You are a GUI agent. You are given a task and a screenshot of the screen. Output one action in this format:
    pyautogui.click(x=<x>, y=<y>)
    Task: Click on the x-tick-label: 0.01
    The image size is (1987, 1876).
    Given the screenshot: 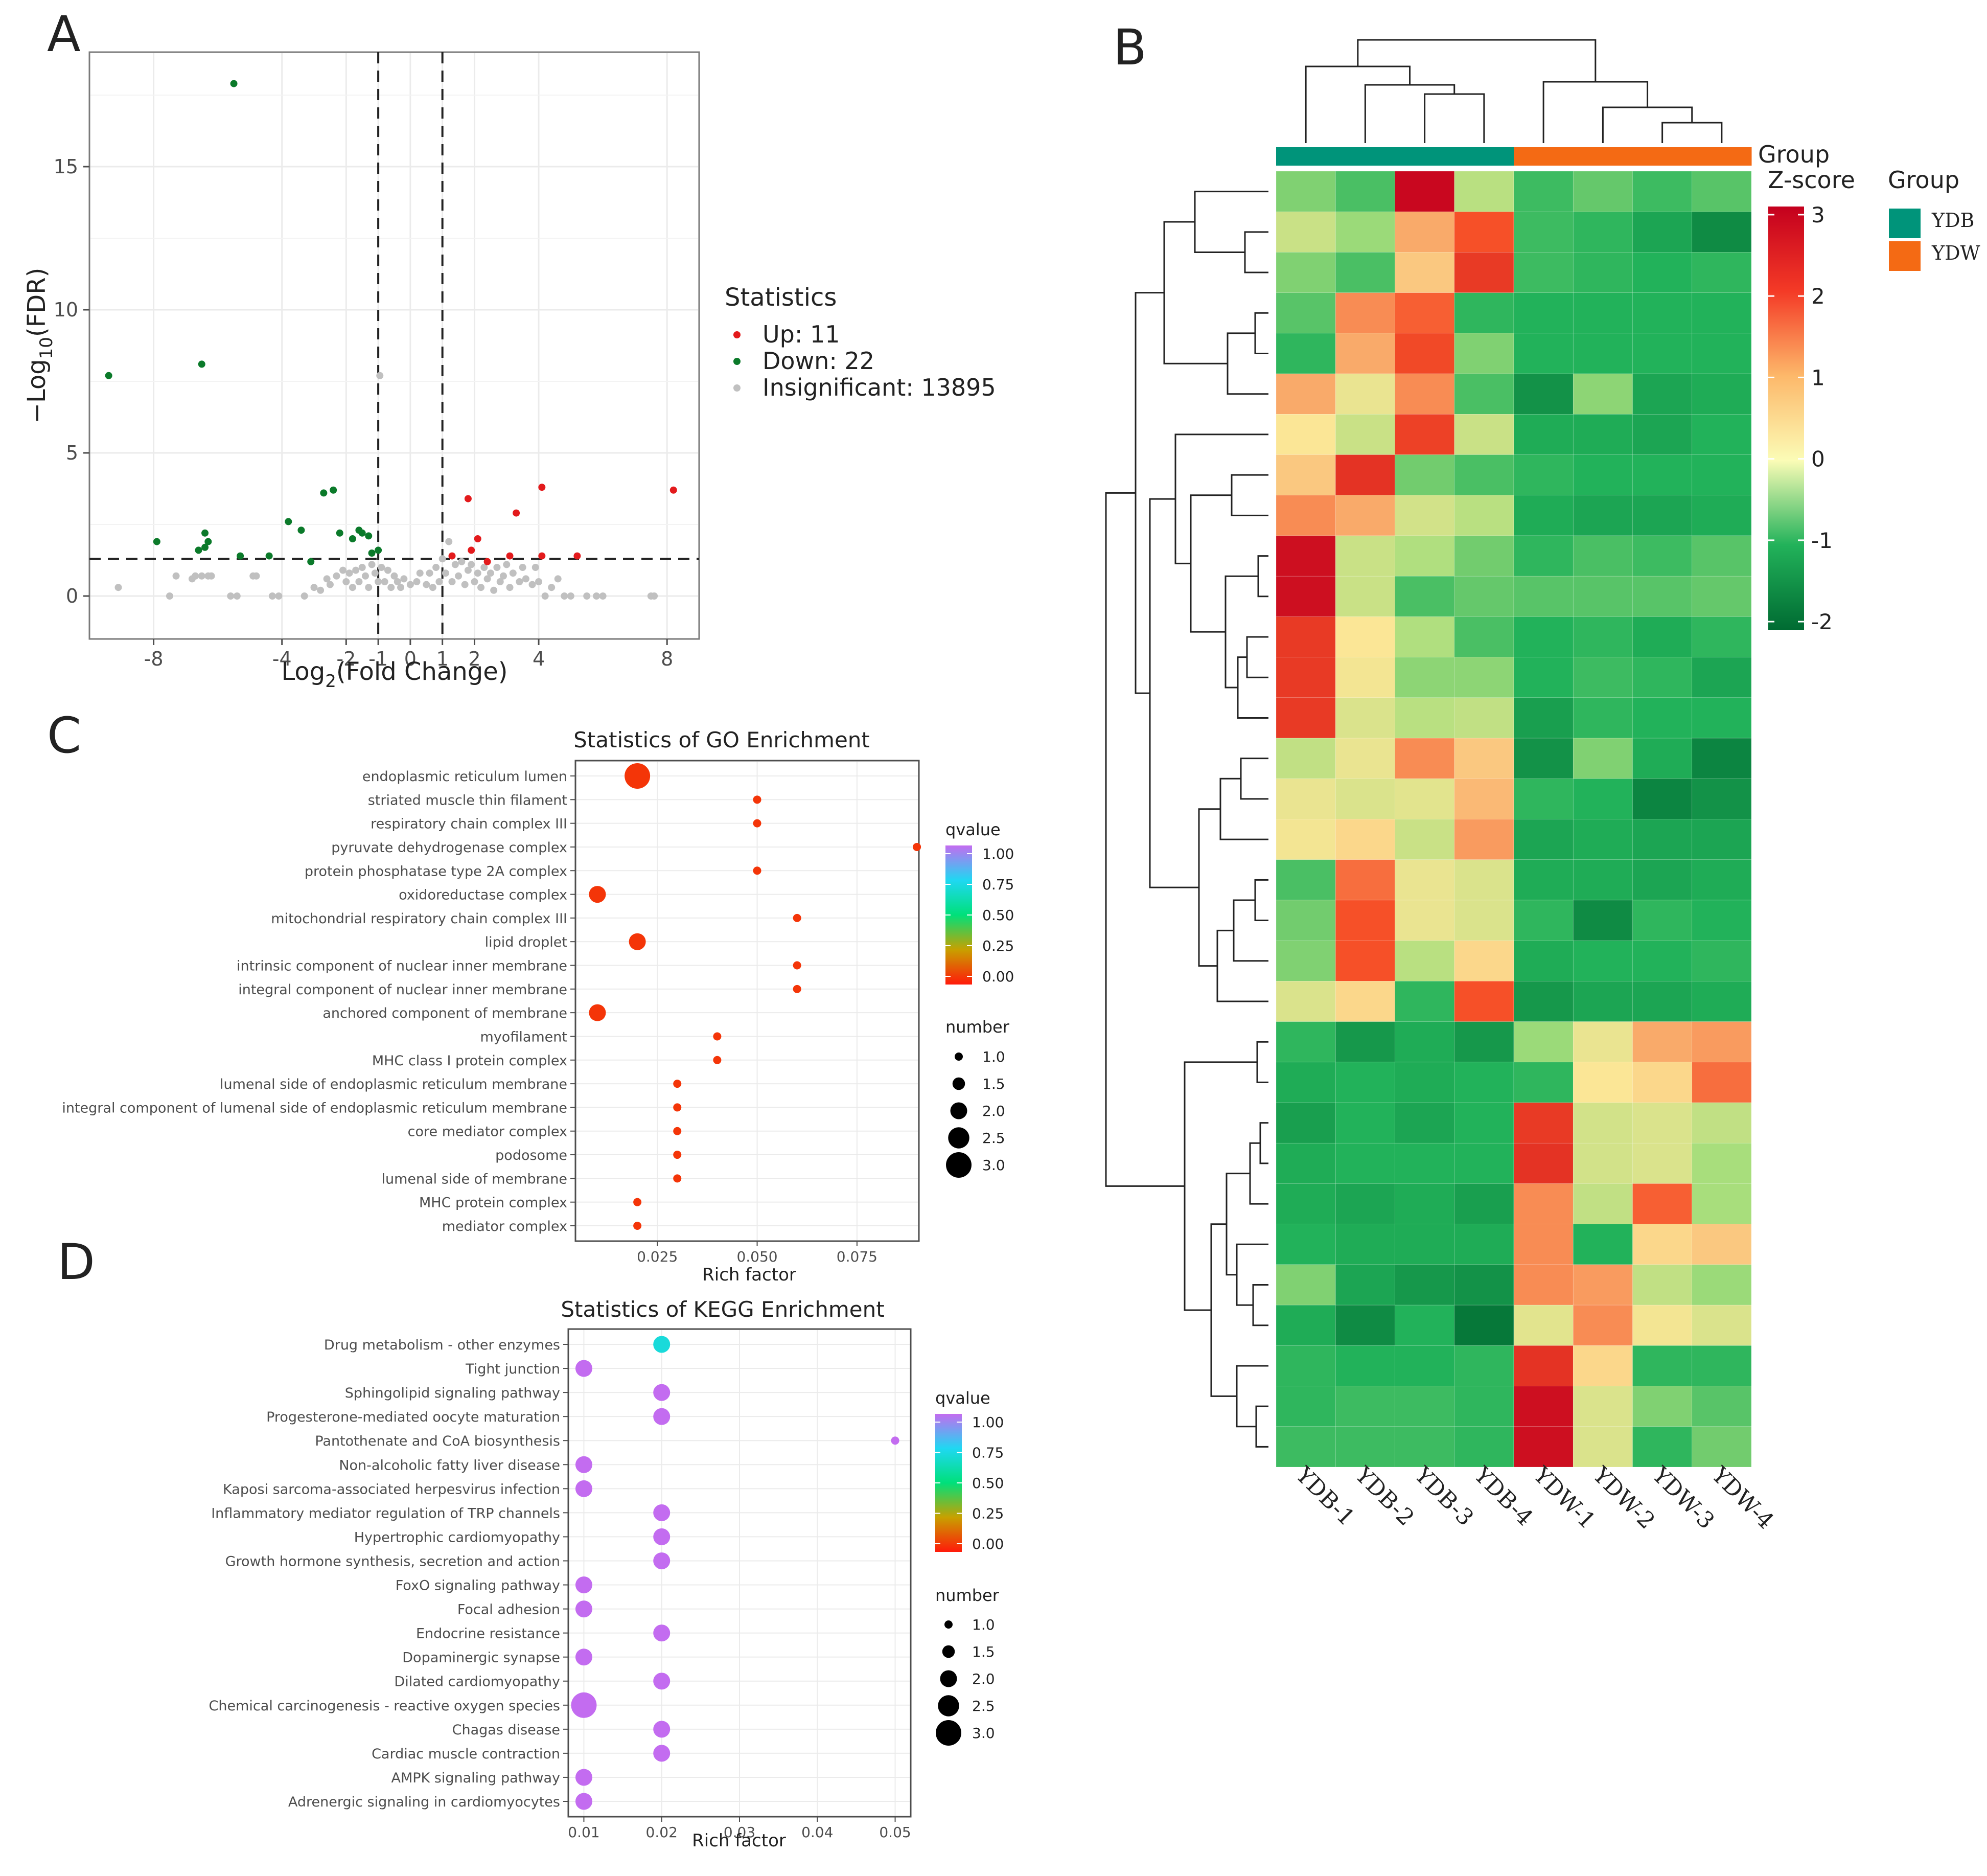 What is the action you would take?
    pyautogui.click(x=583, y=1832)
    